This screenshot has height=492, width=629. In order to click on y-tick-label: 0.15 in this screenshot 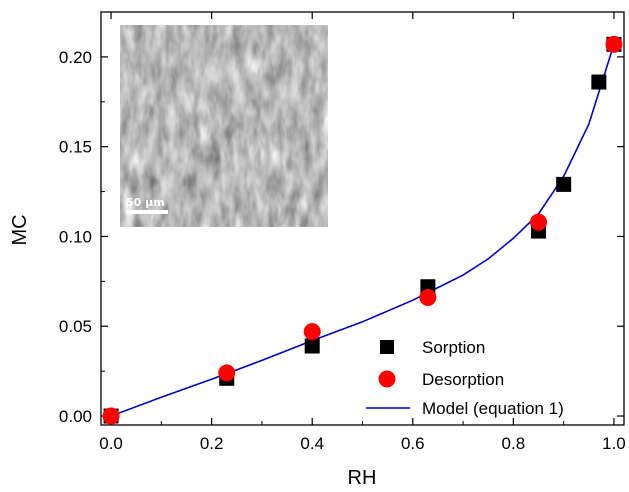, I will do `click(75, 147)`.